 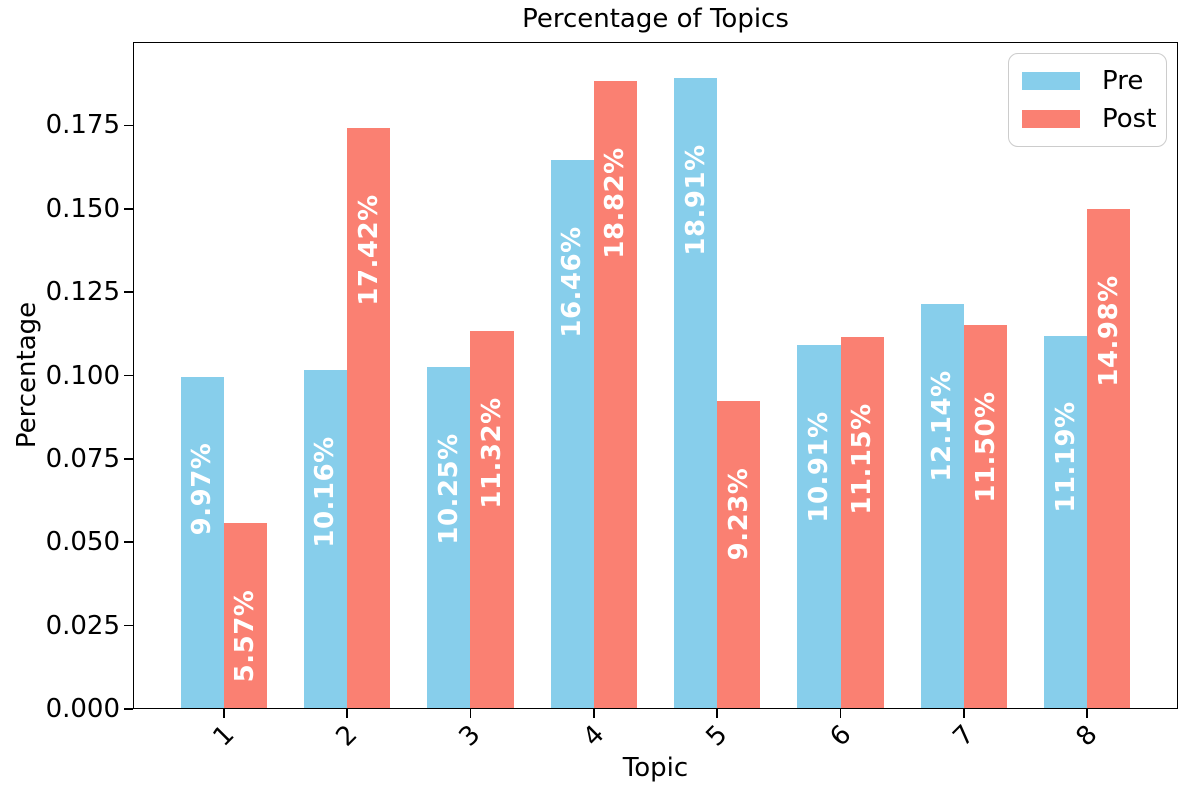 I want to click on x-axis-label: Topic, so click(x=655, y=768).